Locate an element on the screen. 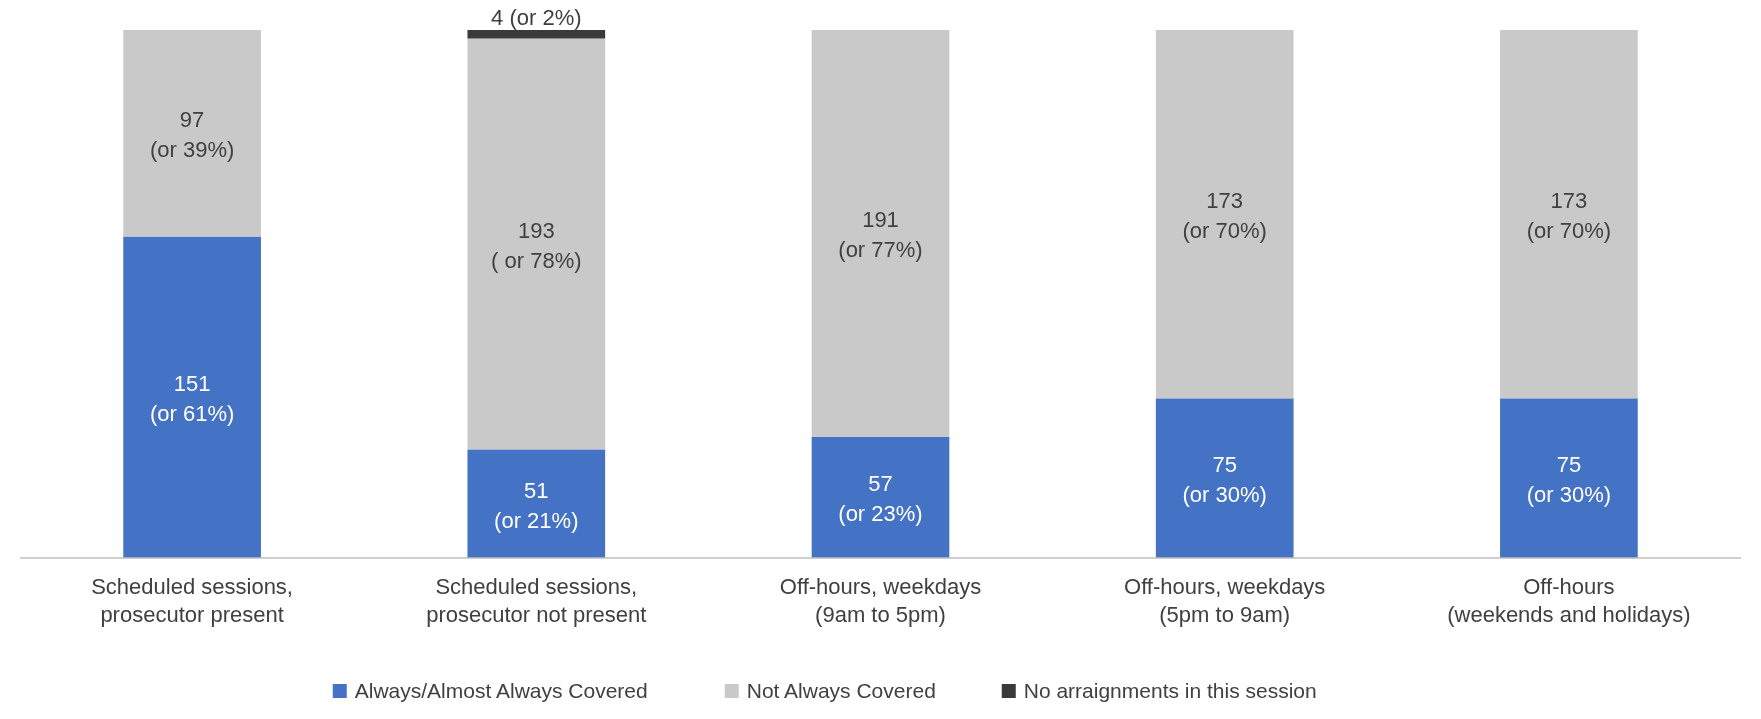  data-label: 57 (or 23%) is located at coordinates (880, 499).